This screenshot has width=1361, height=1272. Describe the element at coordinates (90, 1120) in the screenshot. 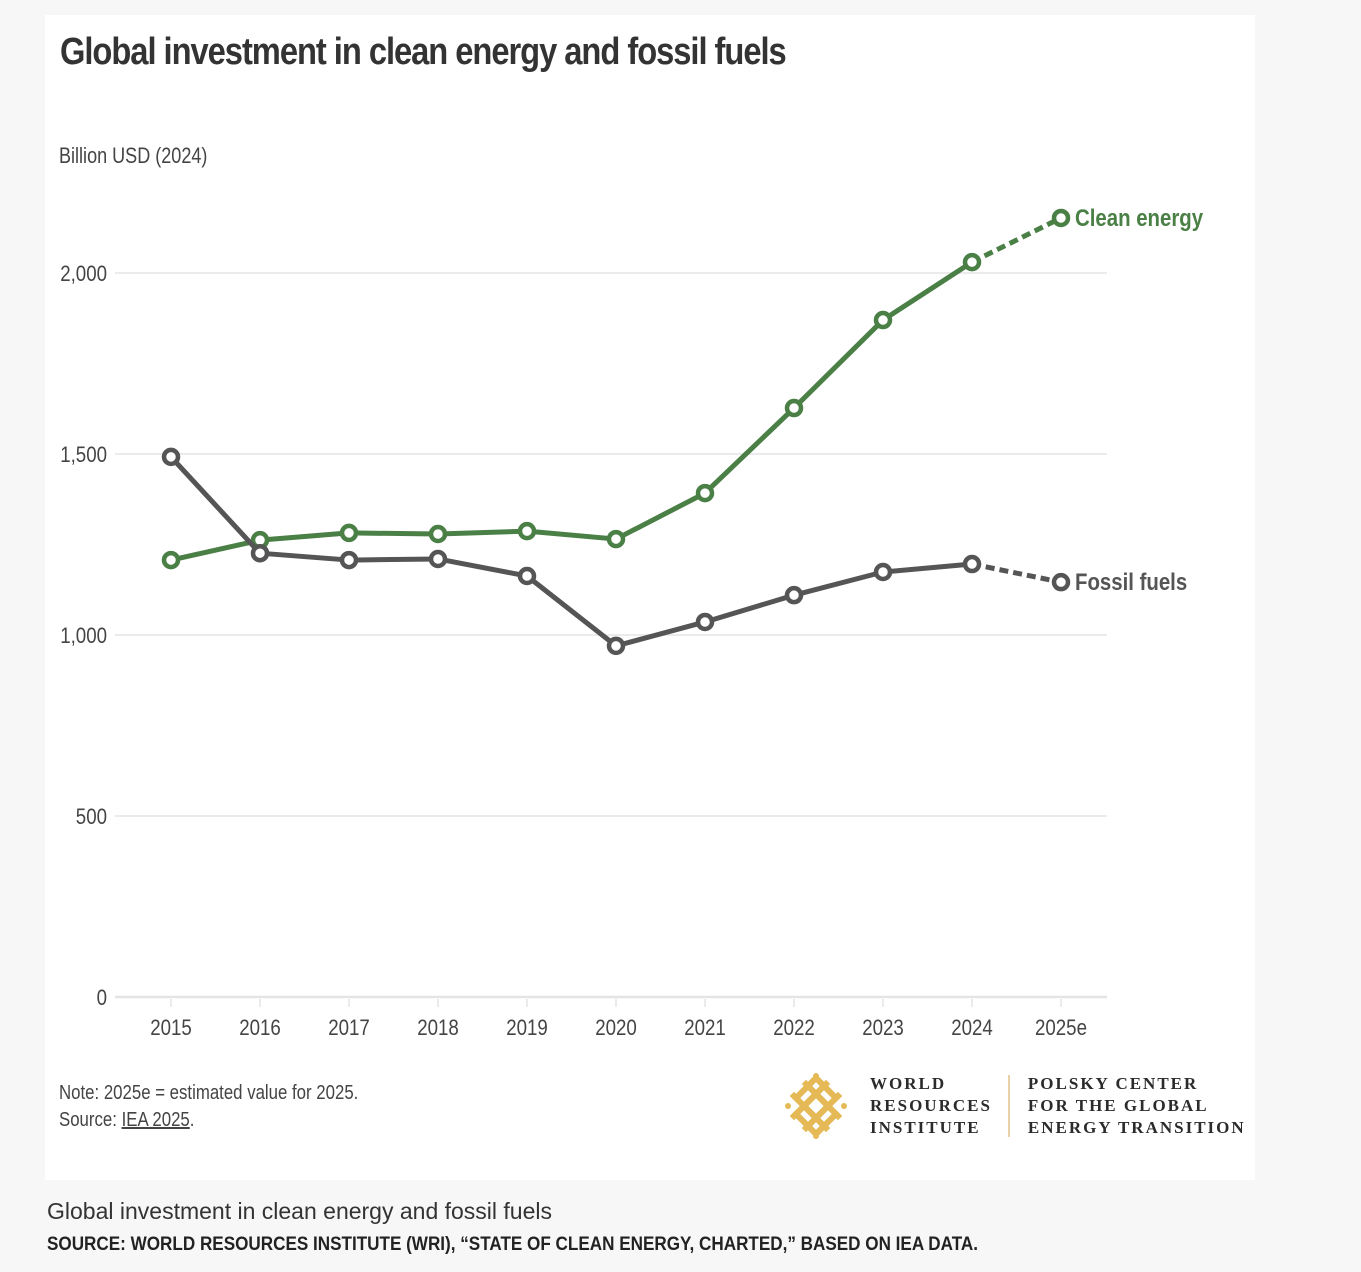

I see `source-prefix: Source:` at that location.